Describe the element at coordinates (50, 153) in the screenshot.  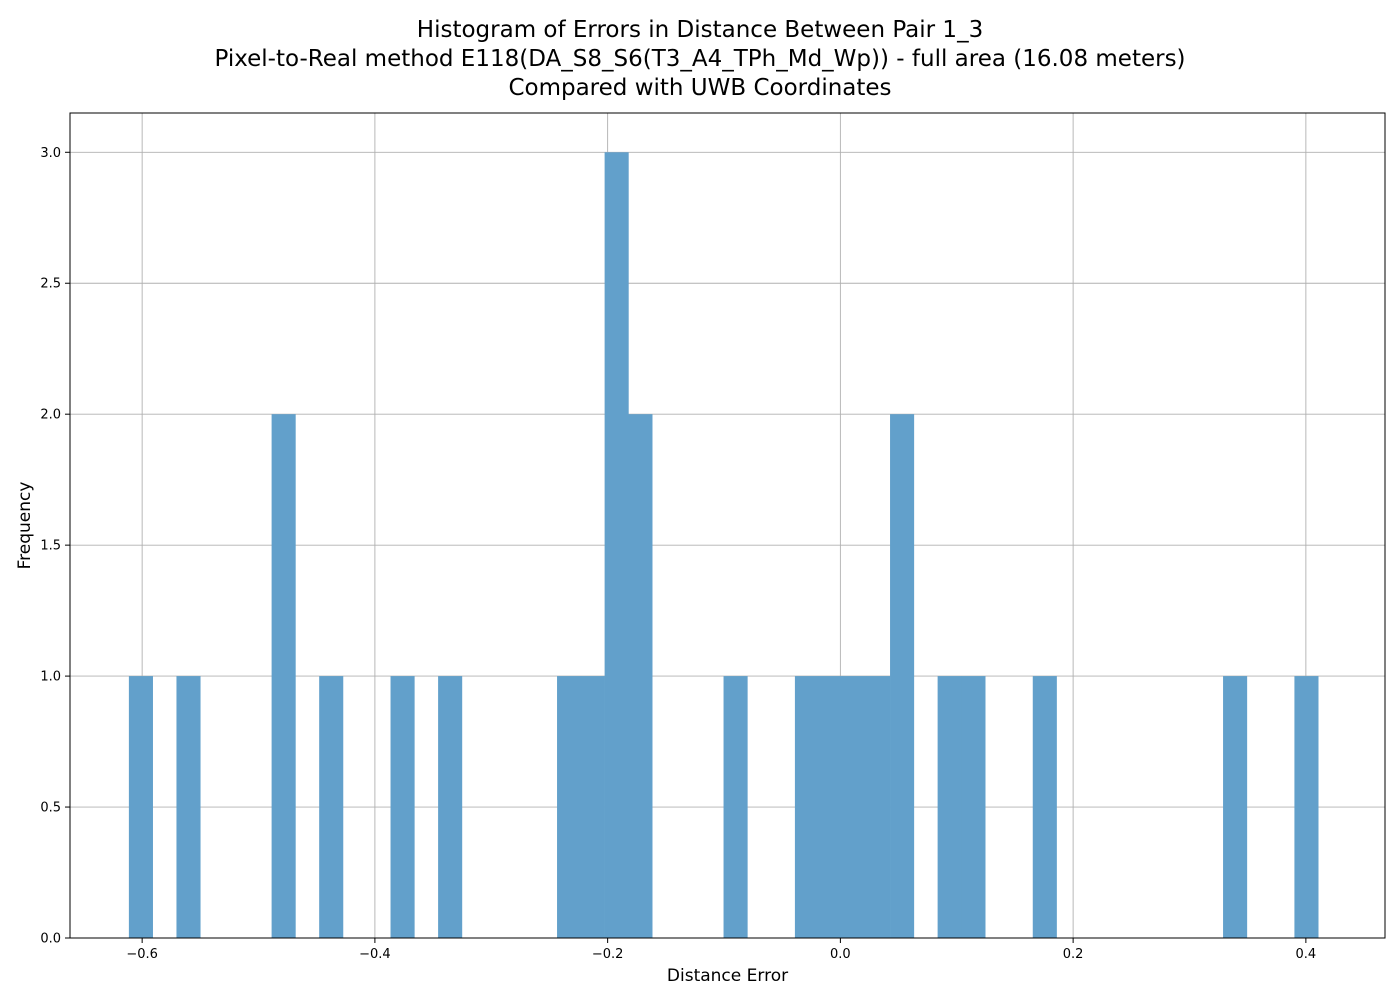
I see `y-tick-label: 3.0` at that location.